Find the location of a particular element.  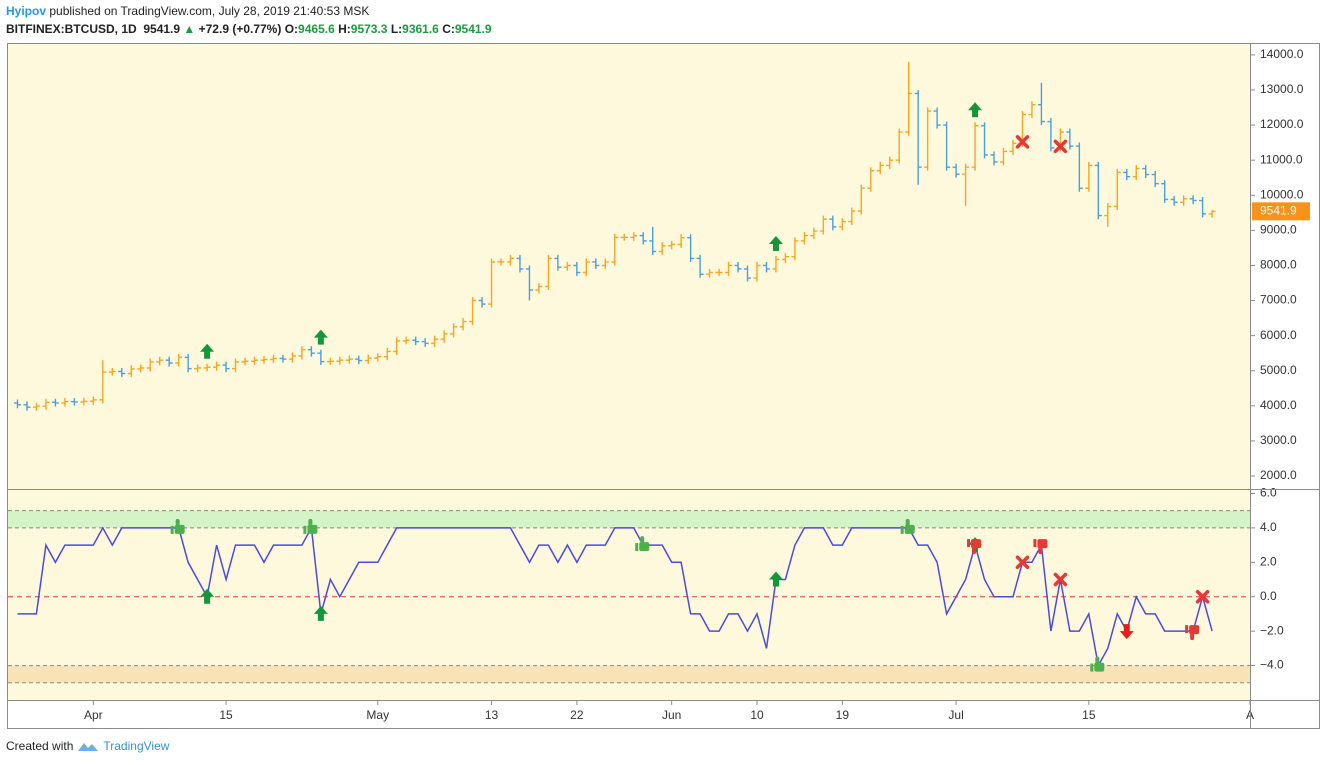

created-with: Created with is located at coordinates (40, 746).